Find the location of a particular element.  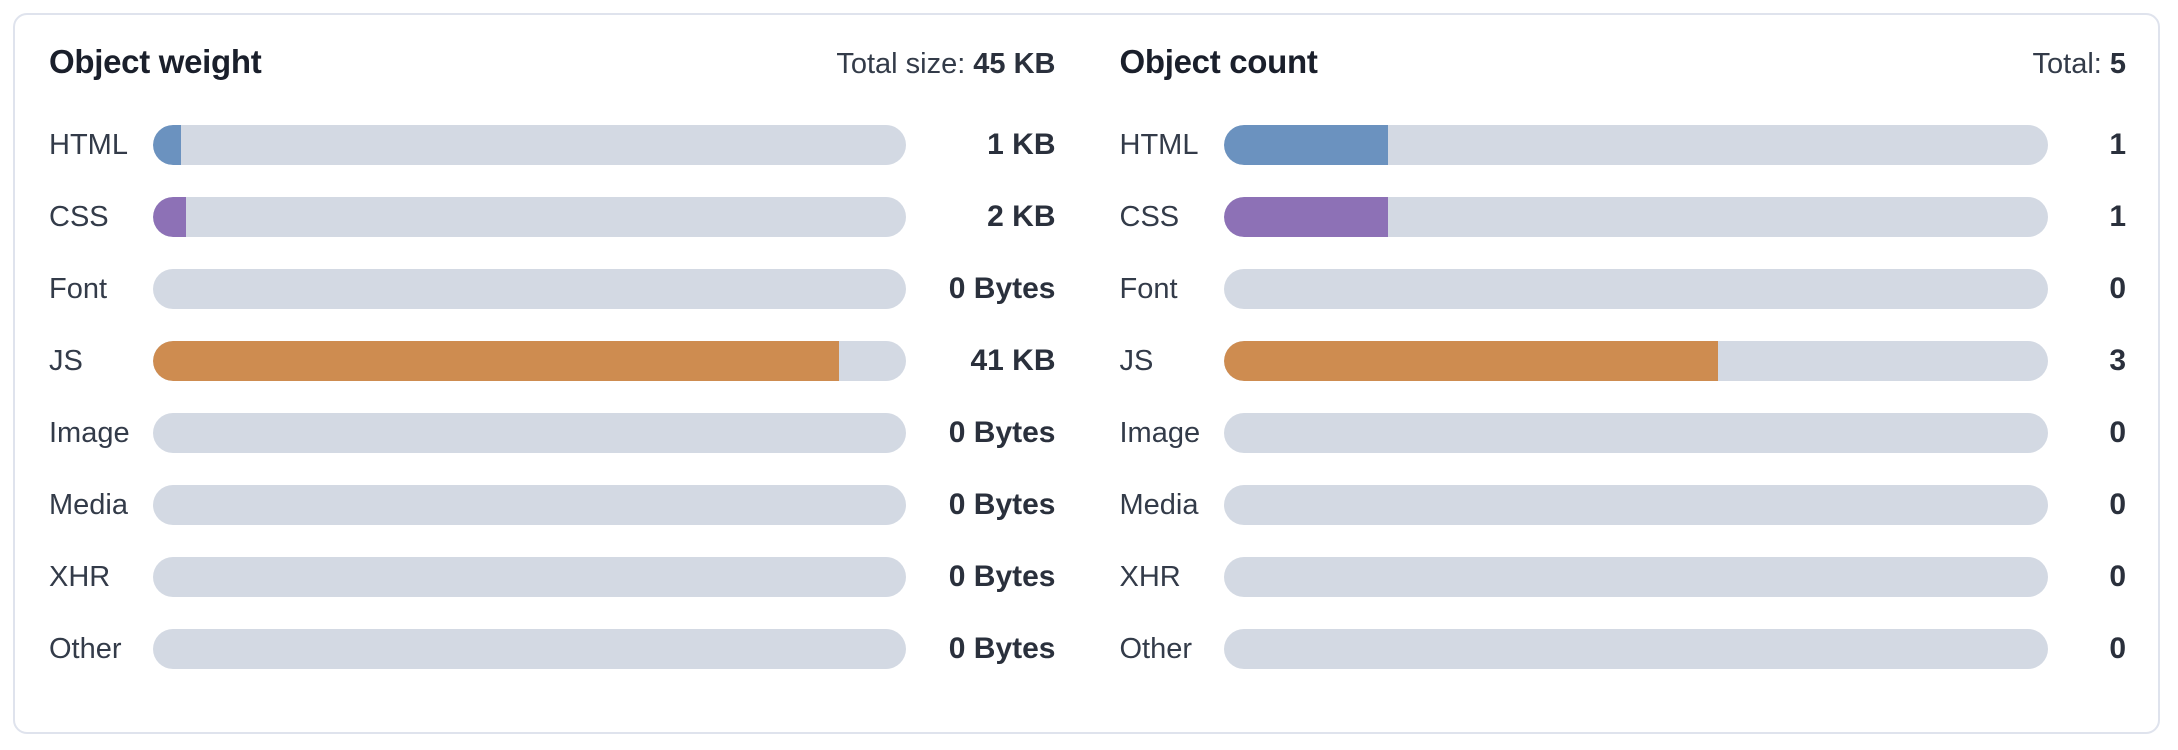

panel-total: Total size: 45 KB is located at coordinates (945, 64).